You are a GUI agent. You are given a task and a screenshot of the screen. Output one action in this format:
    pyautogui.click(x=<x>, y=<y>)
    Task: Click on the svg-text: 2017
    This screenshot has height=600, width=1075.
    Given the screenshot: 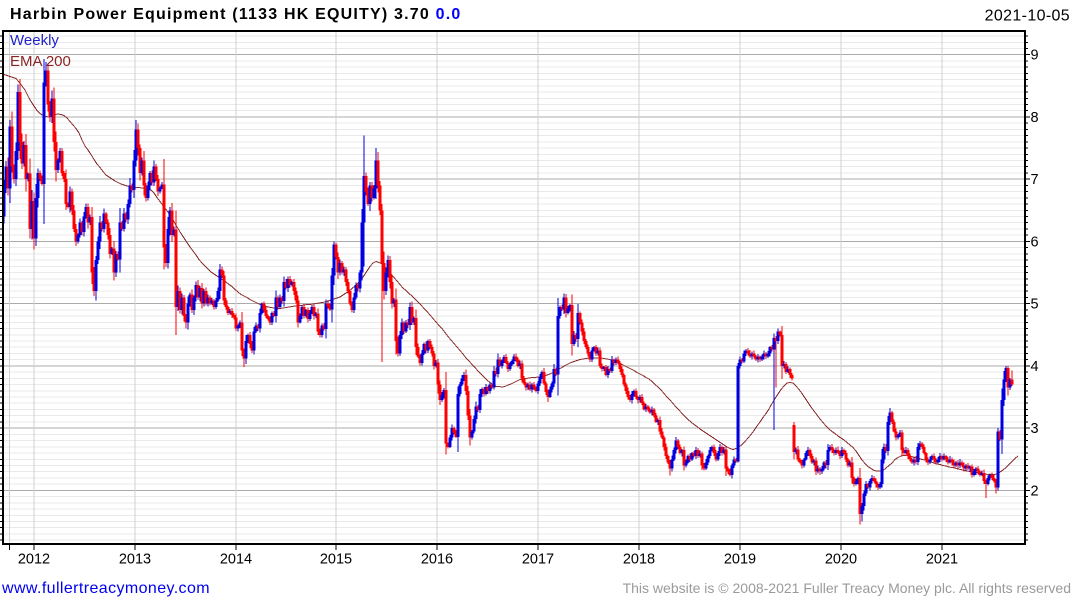 What is the action you would take?
    pyautogui.click(x=538, y=560)
    